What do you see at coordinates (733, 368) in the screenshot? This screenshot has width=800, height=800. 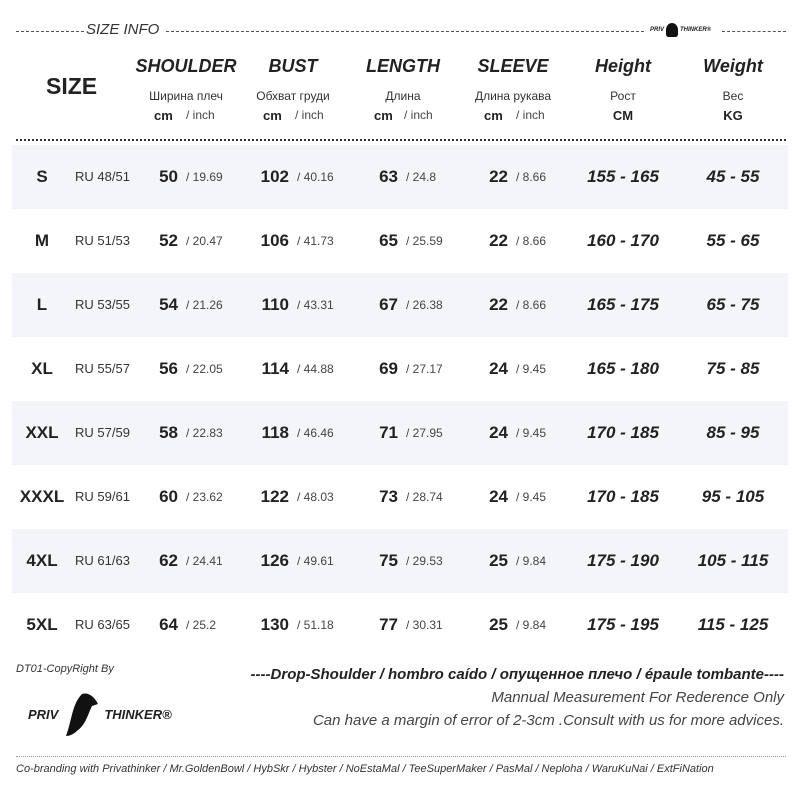 I see `weight-cell: 75 - 85` at bounding box center [733, 368].